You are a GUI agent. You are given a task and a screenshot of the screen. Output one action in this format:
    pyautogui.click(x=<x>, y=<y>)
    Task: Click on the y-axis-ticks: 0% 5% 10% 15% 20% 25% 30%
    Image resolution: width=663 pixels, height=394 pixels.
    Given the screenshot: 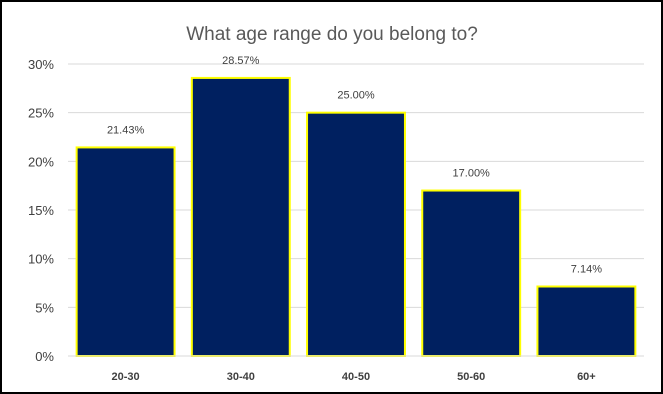 What is the action you would take?
    pyautogui.click(x=41, y=210)
    